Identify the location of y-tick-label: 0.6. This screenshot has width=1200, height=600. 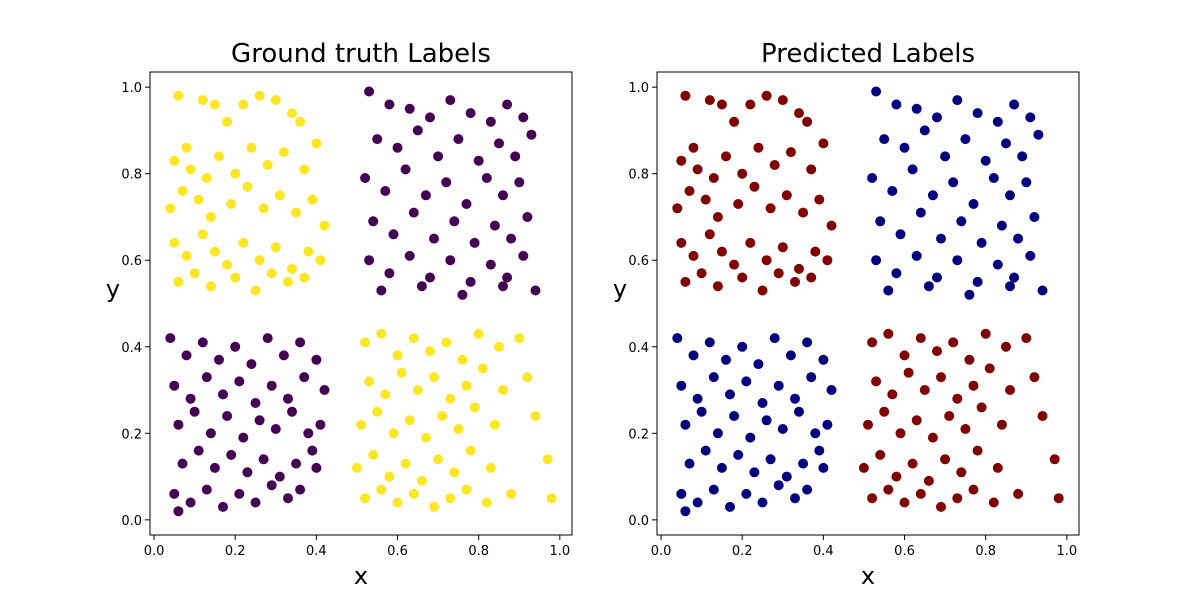
(638, 261).